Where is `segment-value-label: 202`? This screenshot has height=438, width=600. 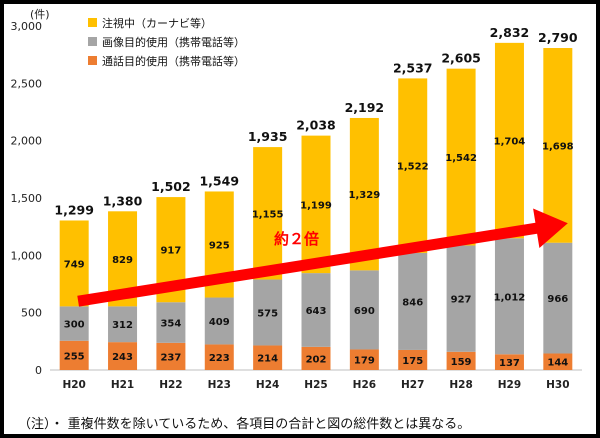
segment-value-label: 202 is located at coordinates (316, 359).